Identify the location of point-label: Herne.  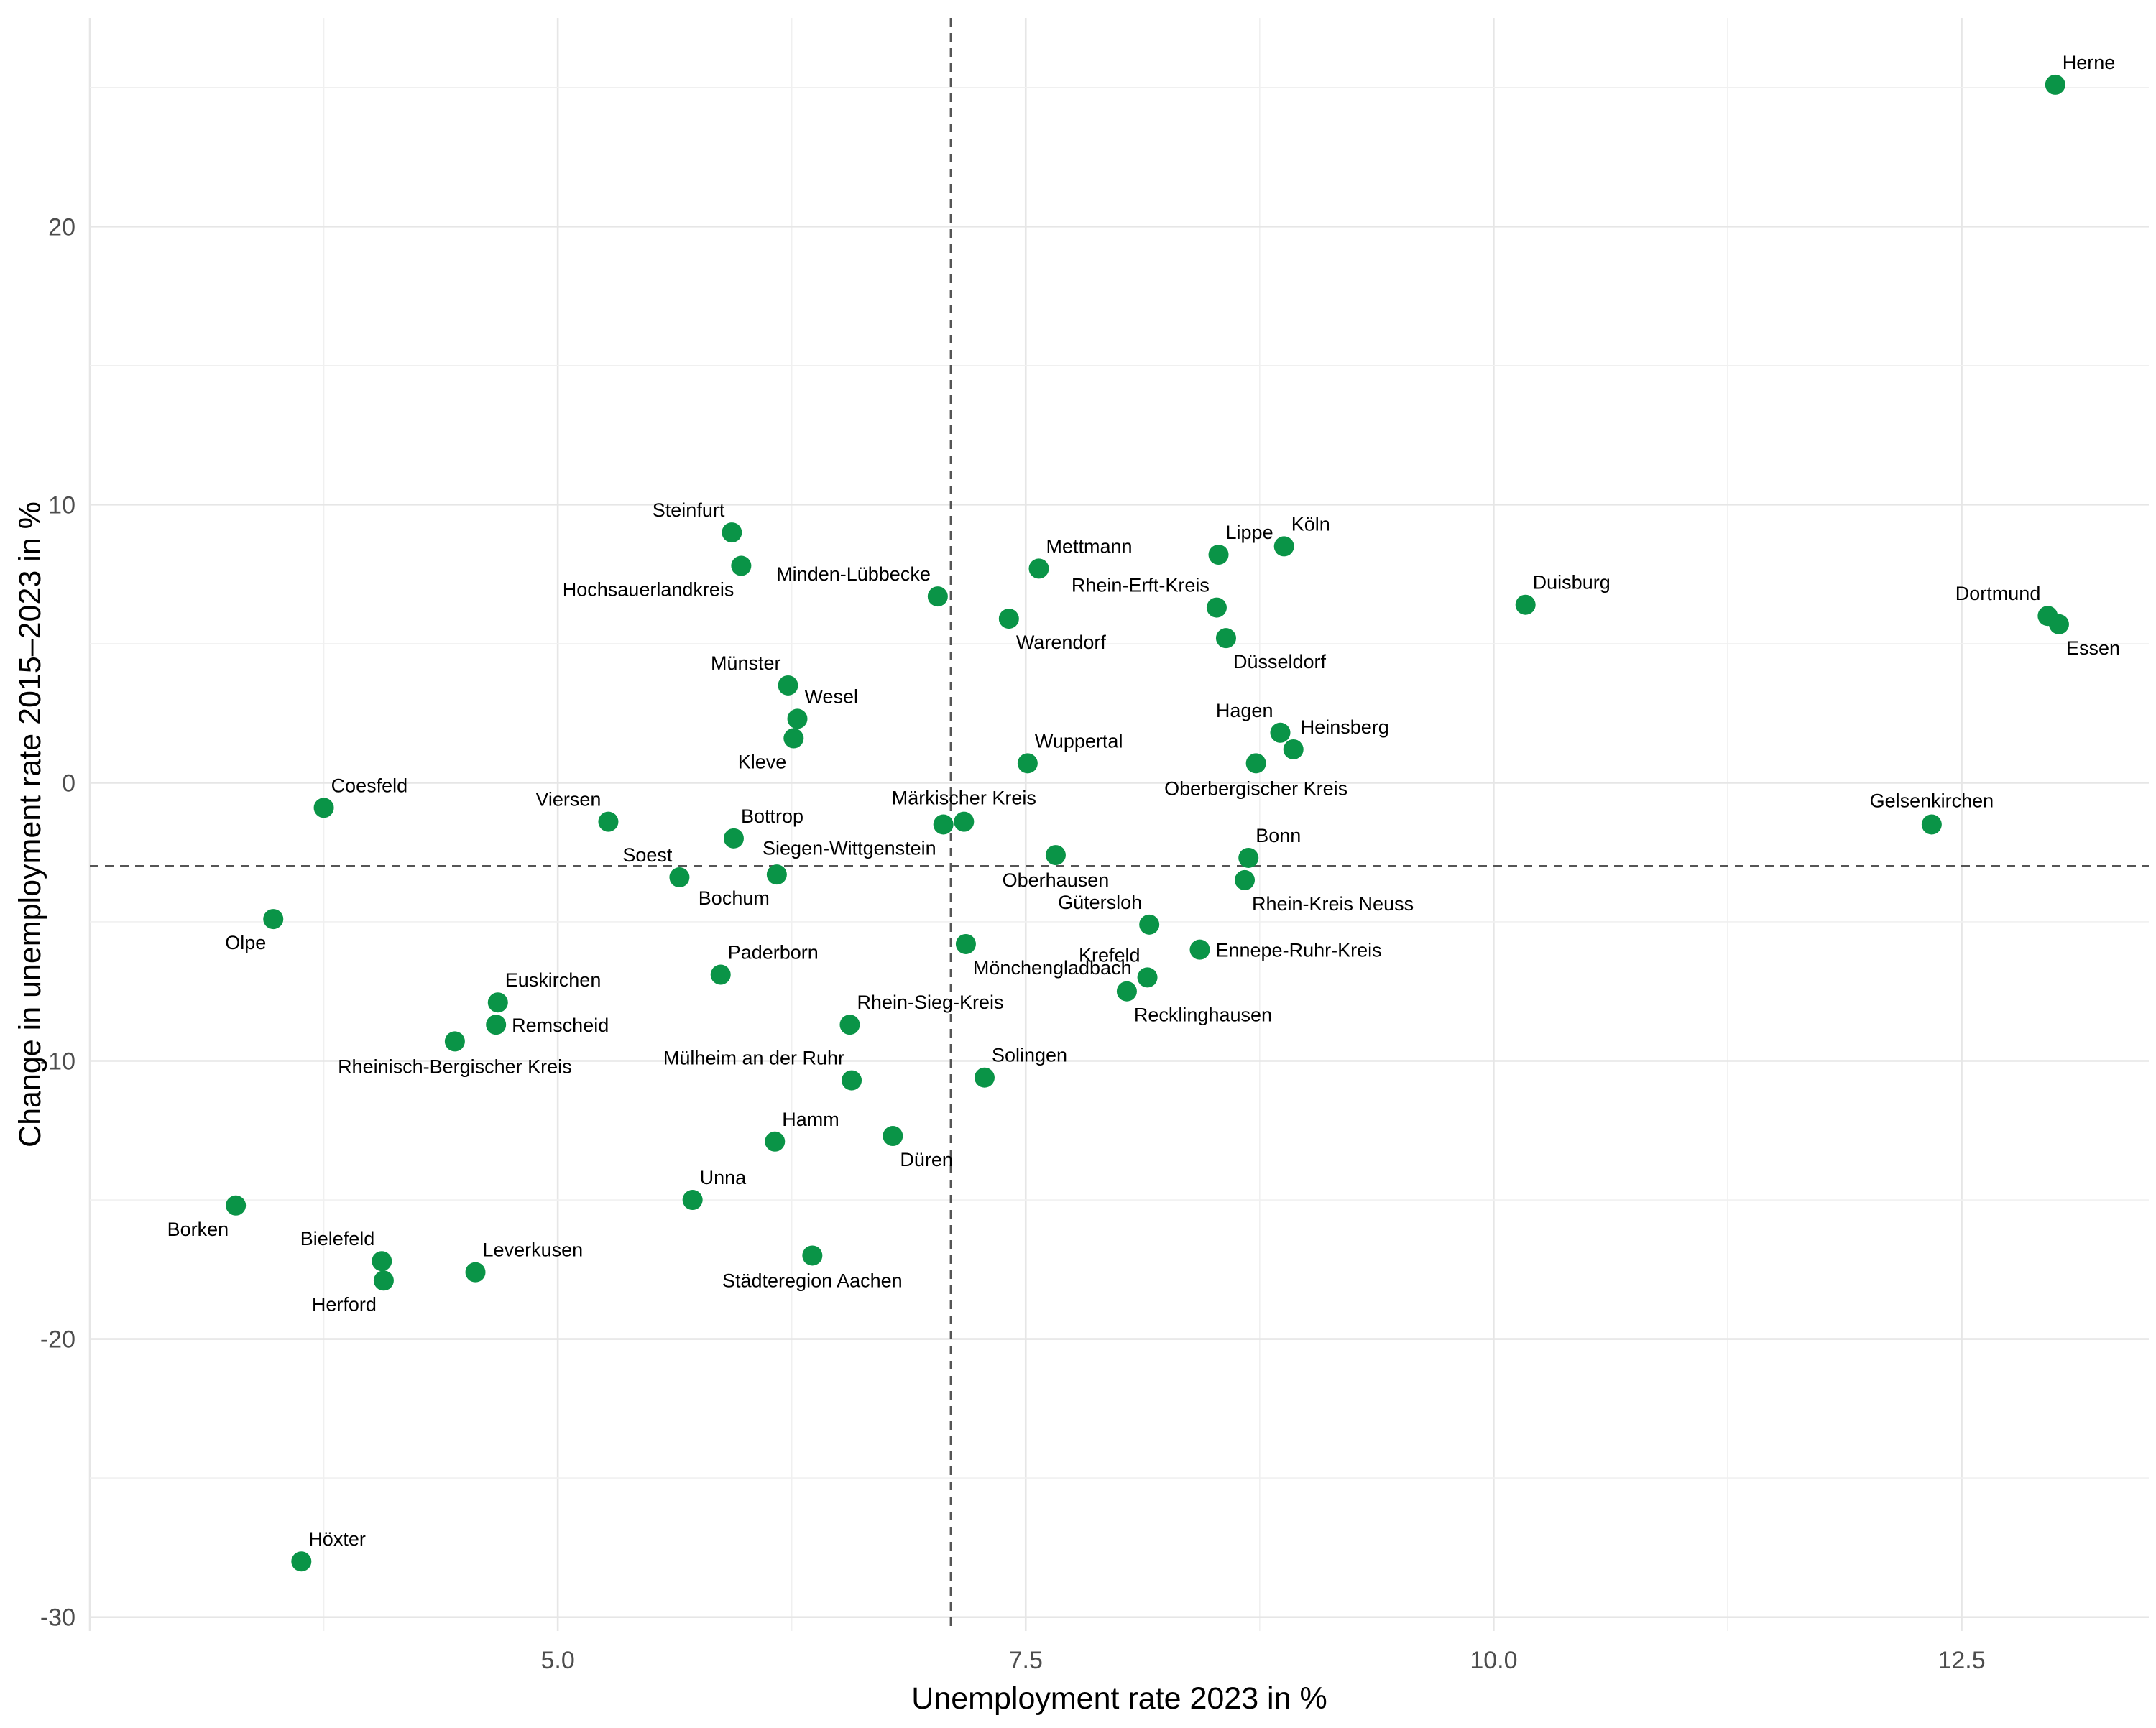
(2089, 62).